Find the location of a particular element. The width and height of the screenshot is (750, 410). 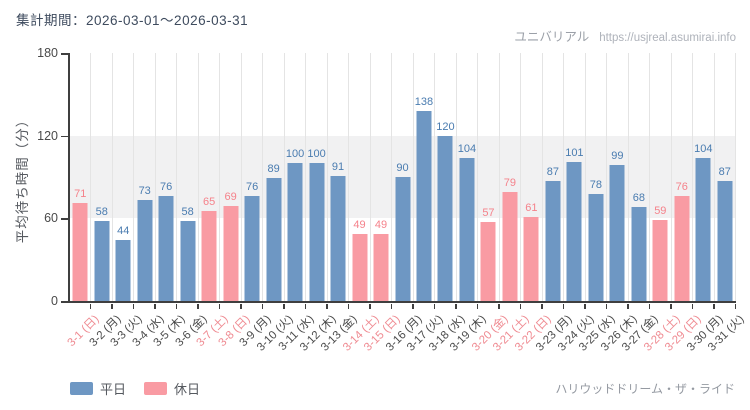

bar-value-label: 79 is located at coordinates (510, 183).